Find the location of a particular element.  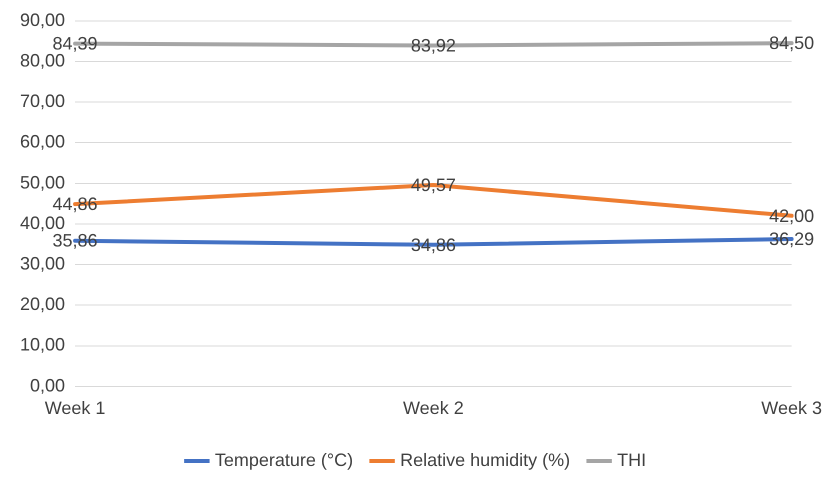

y-tick-label: 70,00 is located at coordinates (43, 101).